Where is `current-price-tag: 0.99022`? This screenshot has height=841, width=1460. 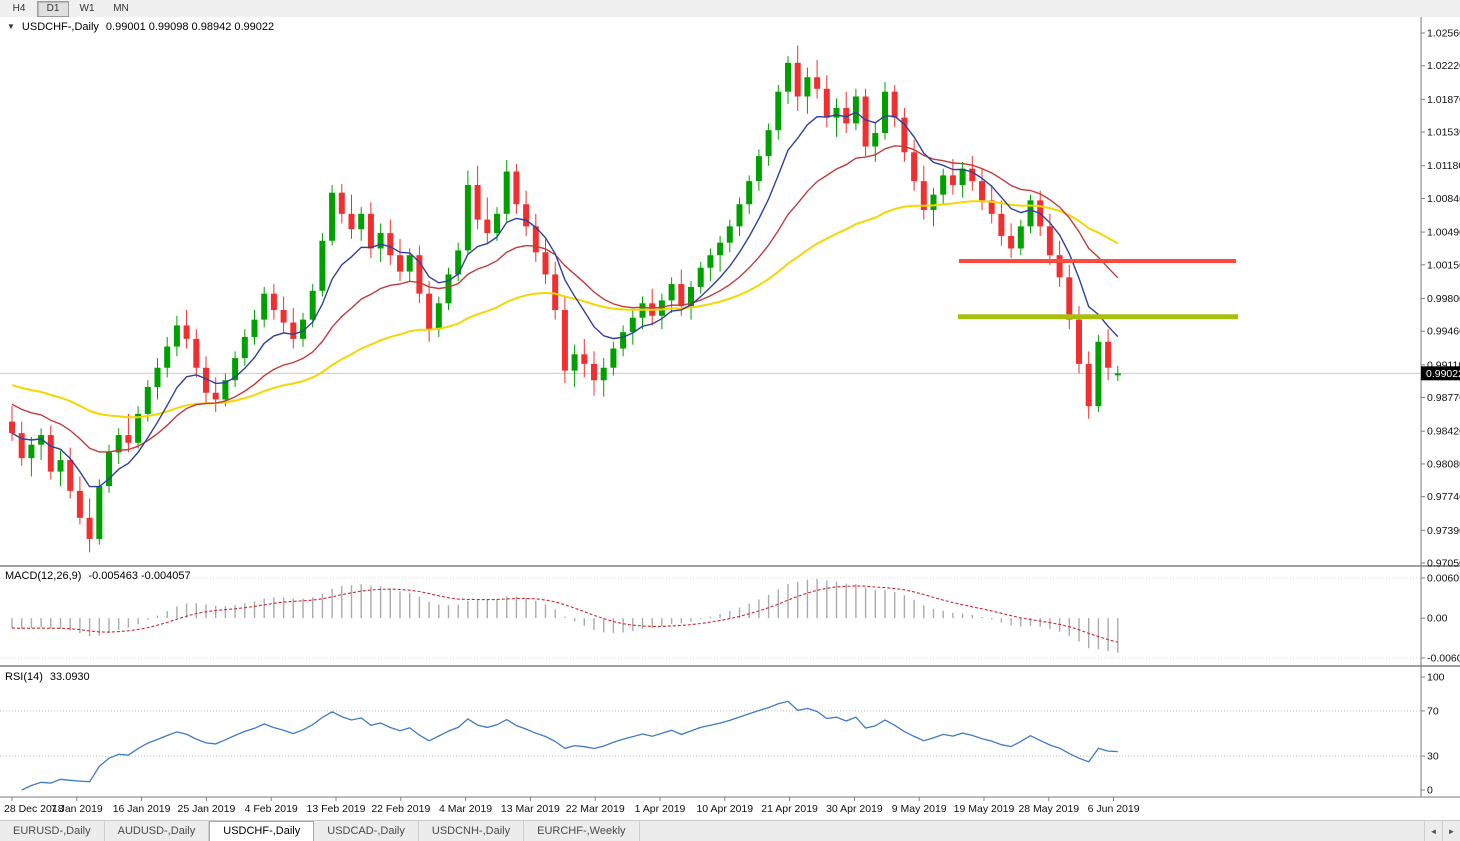 current-price-tag: 0.99022 is located at coordinates (1440, 373).